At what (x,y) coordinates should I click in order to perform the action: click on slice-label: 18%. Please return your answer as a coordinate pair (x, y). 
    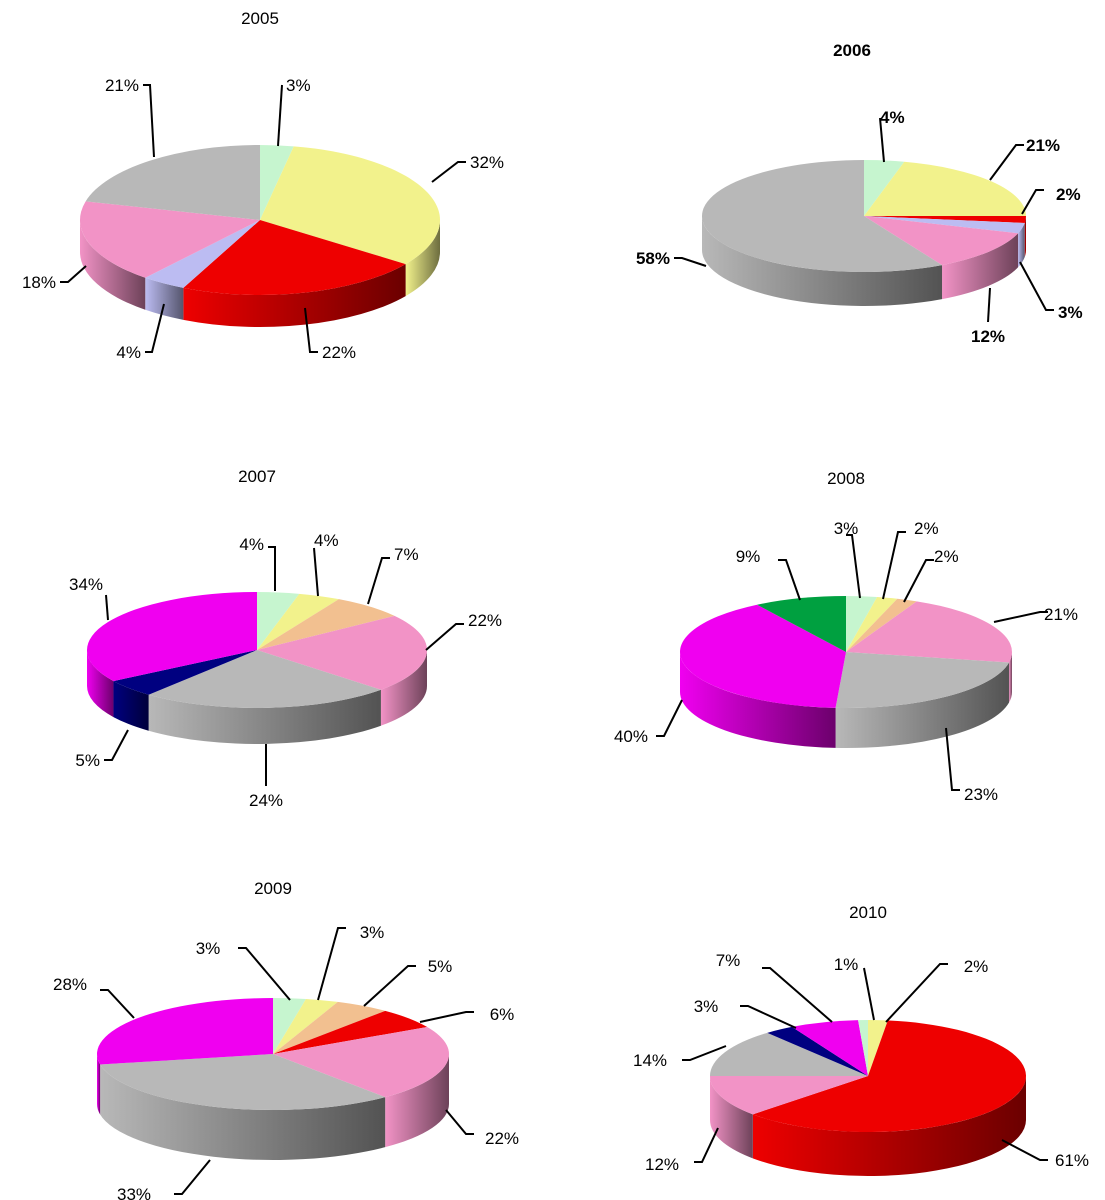
    Looking at the image, I should click on (39, 282).